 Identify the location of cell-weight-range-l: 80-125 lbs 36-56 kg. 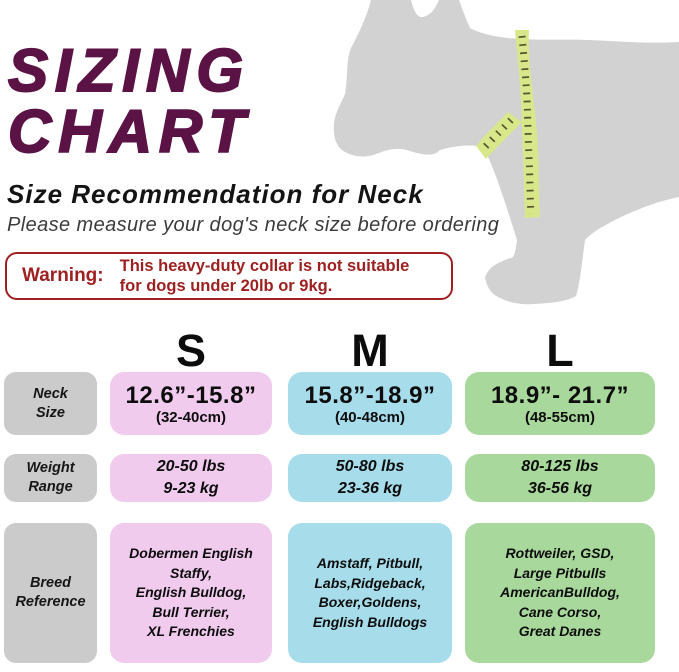
(560, 478).